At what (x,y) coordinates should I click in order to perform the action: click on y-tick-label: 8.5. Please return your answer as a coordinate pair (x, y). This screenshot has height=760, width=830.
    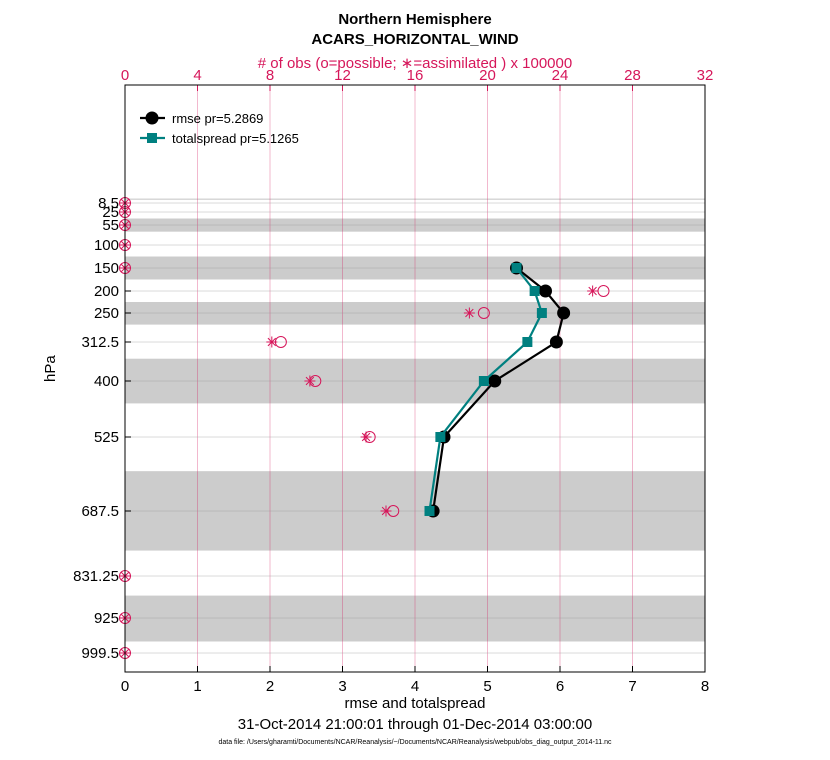
    Looking at the image, I should click on (108, 203).